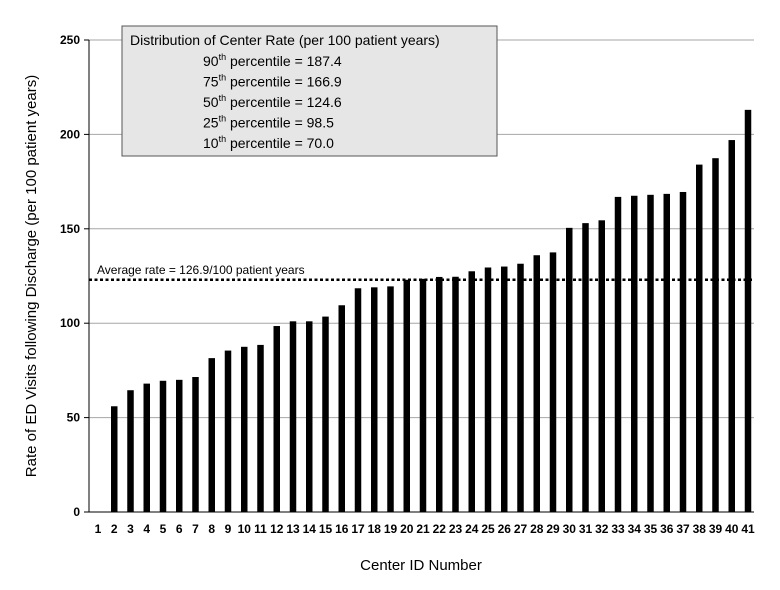 The height and width of the screenshot is (590, 780). I want to click on x-tick-label: 34, so click(635, 529).